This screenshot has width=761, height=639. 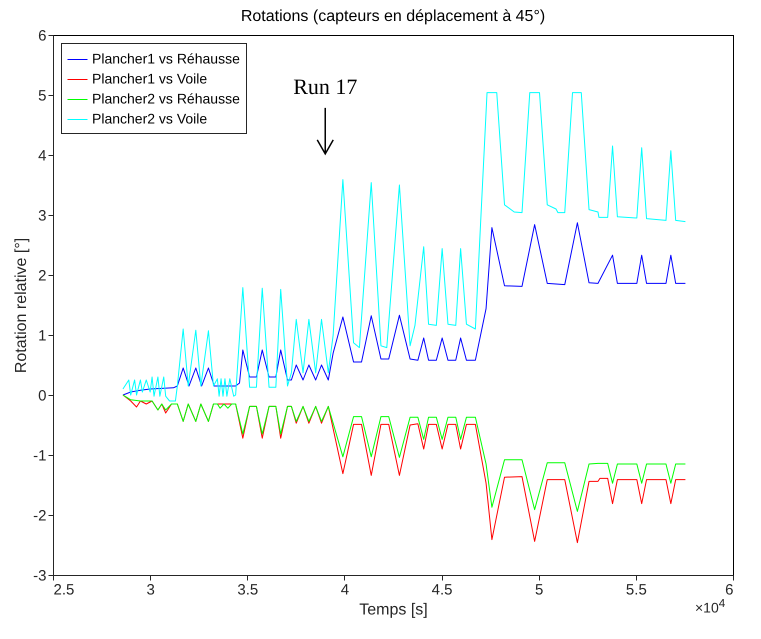 What do you see at coordinates (42, 216) in the screenshot?
I see `y-tick-label: 3` at bounding box center [42, 216].